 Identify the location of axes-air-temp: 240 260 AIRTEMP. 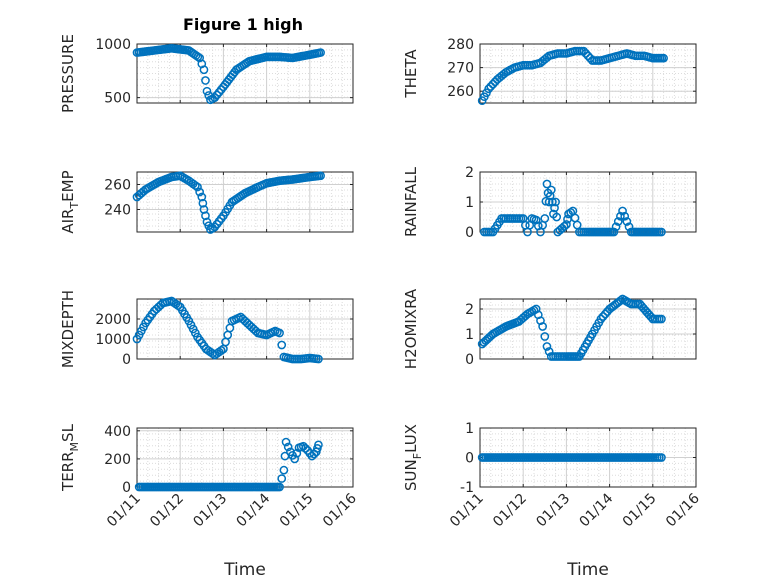
(206, 202).